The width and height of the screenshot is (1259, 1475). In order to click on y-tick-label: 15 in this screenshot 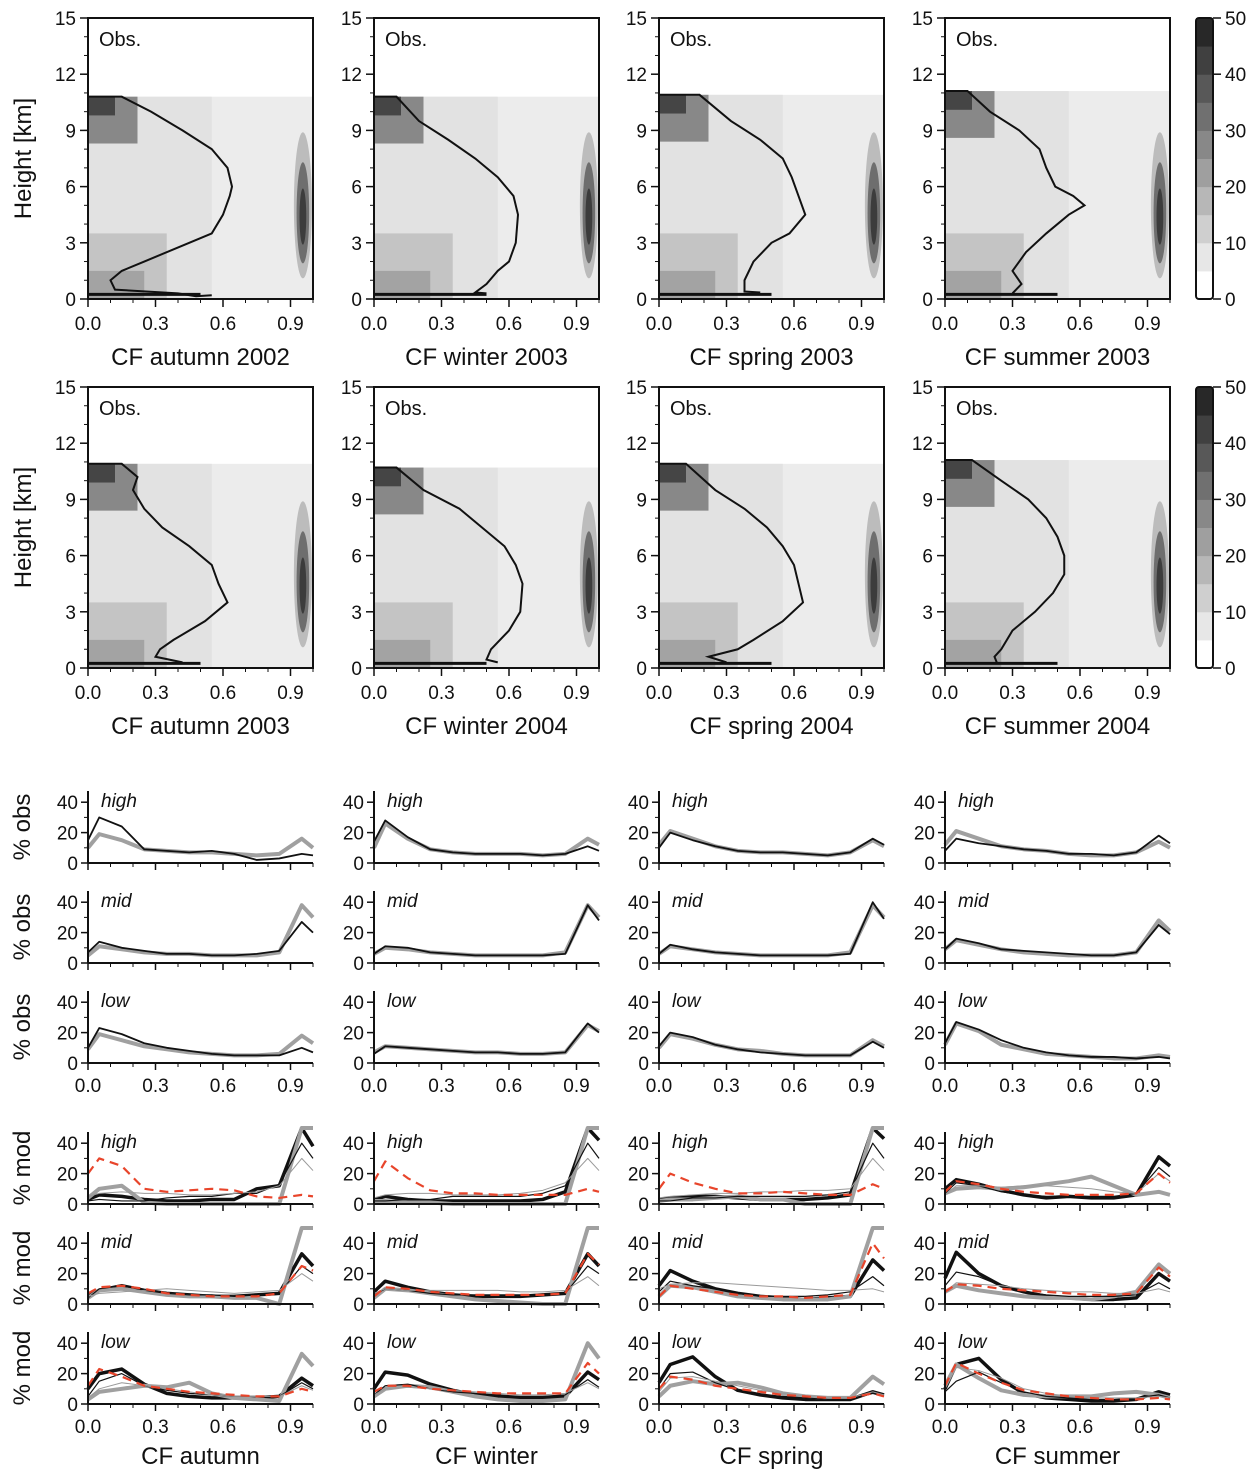, I will do `click(922, 19)`.